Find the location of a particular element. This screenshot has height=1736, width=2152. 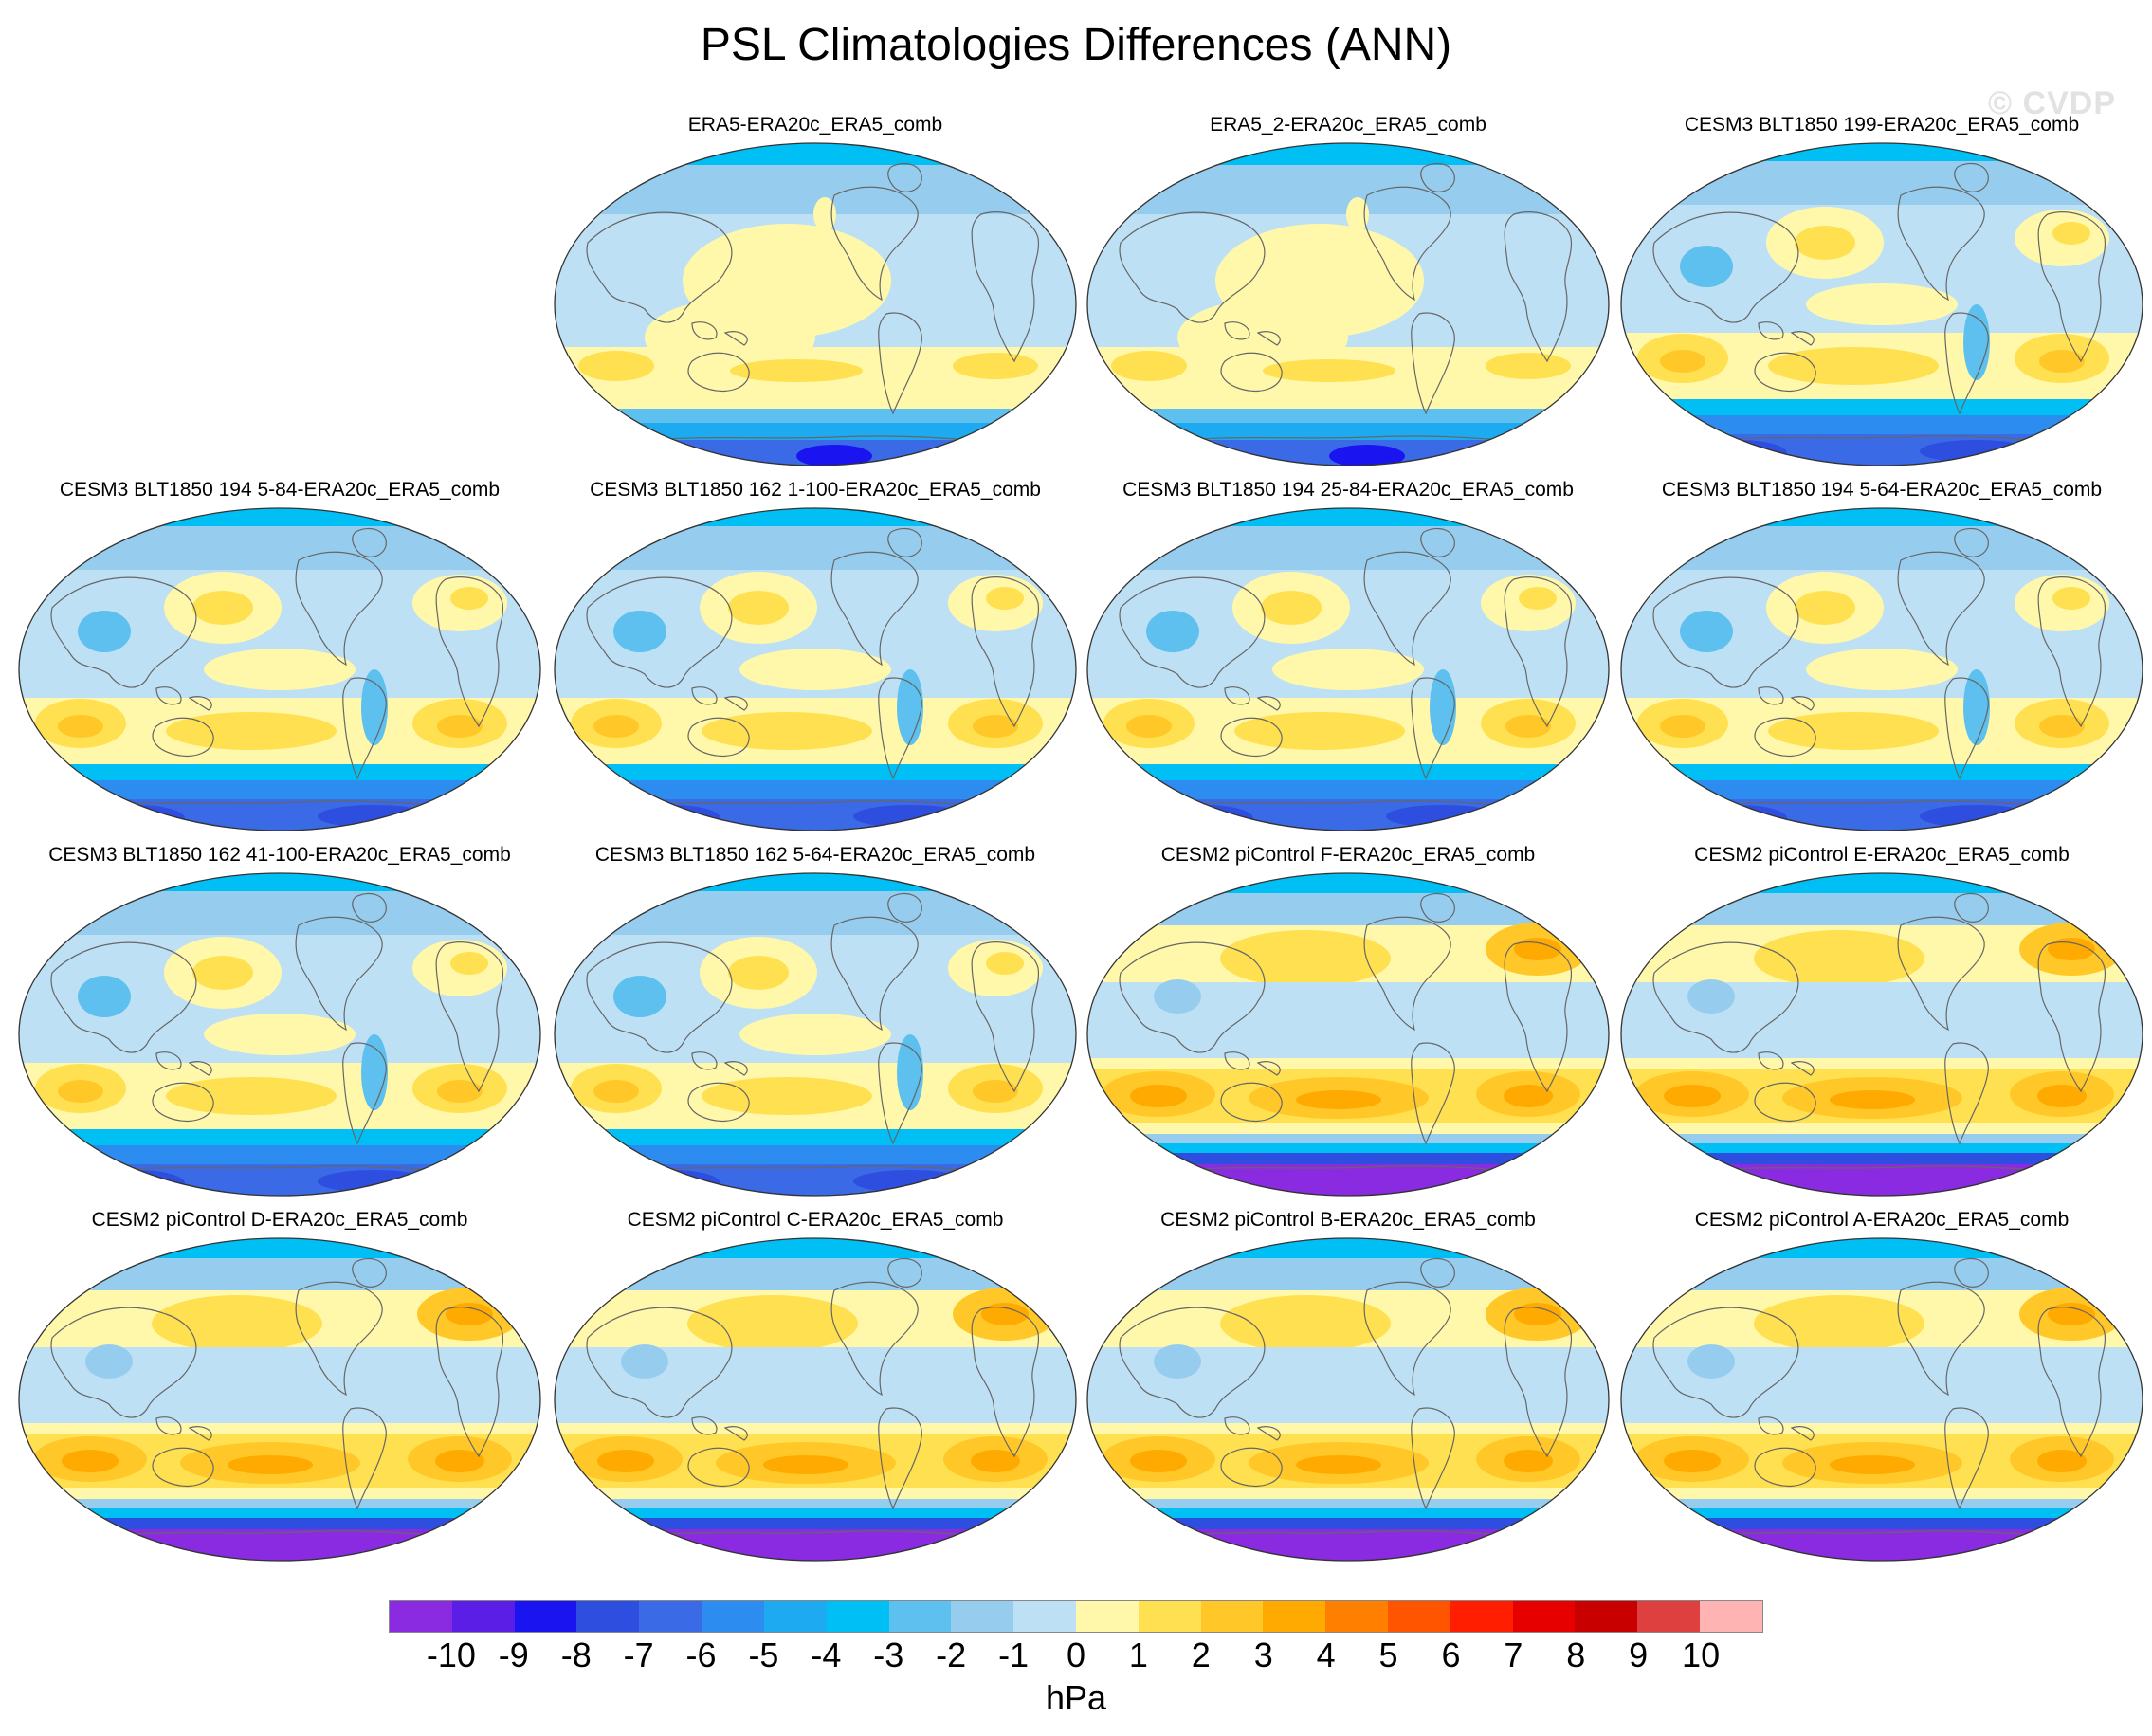

map-panel: CESM3 BLT1850 194 5-84-ERA20c_ERA5_comb is located at coordinates (280, 659).